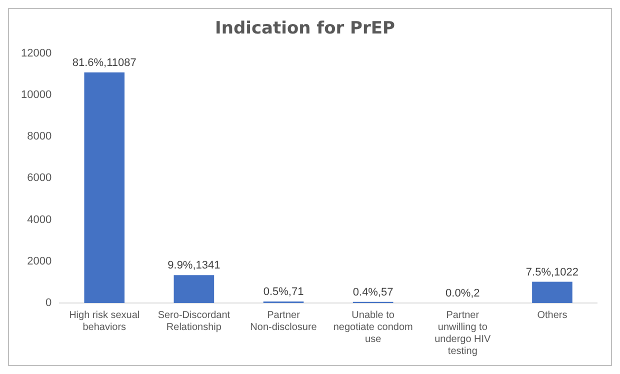  What do you see at coordinates (463, 333) in the screenshot?
I see `x-tick-label: Partner unwilling to undergo HIV testing` at bounding box center [463, 333].